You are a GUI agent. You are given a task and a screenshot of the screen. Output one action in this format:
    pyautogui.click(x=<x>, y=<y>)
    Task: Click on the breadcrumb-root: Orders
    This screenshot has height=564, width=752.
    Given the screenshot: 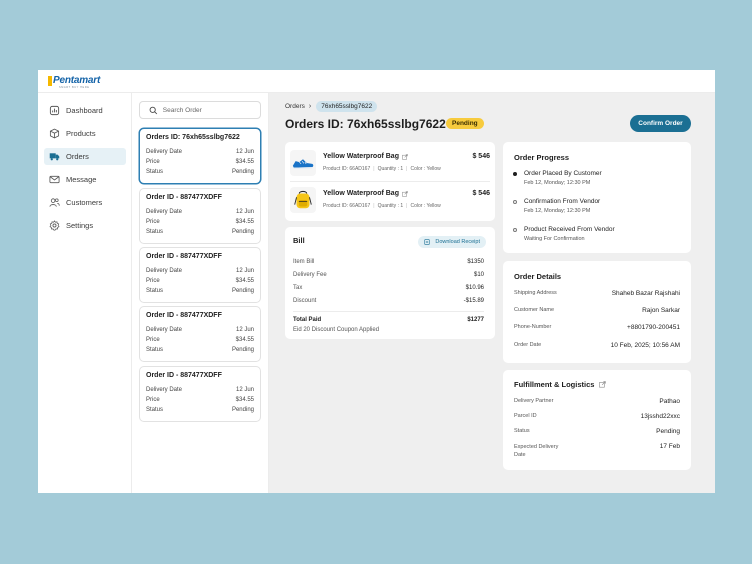 What is the action you would take?
    pyautogui.click(x=295, y=106)
    